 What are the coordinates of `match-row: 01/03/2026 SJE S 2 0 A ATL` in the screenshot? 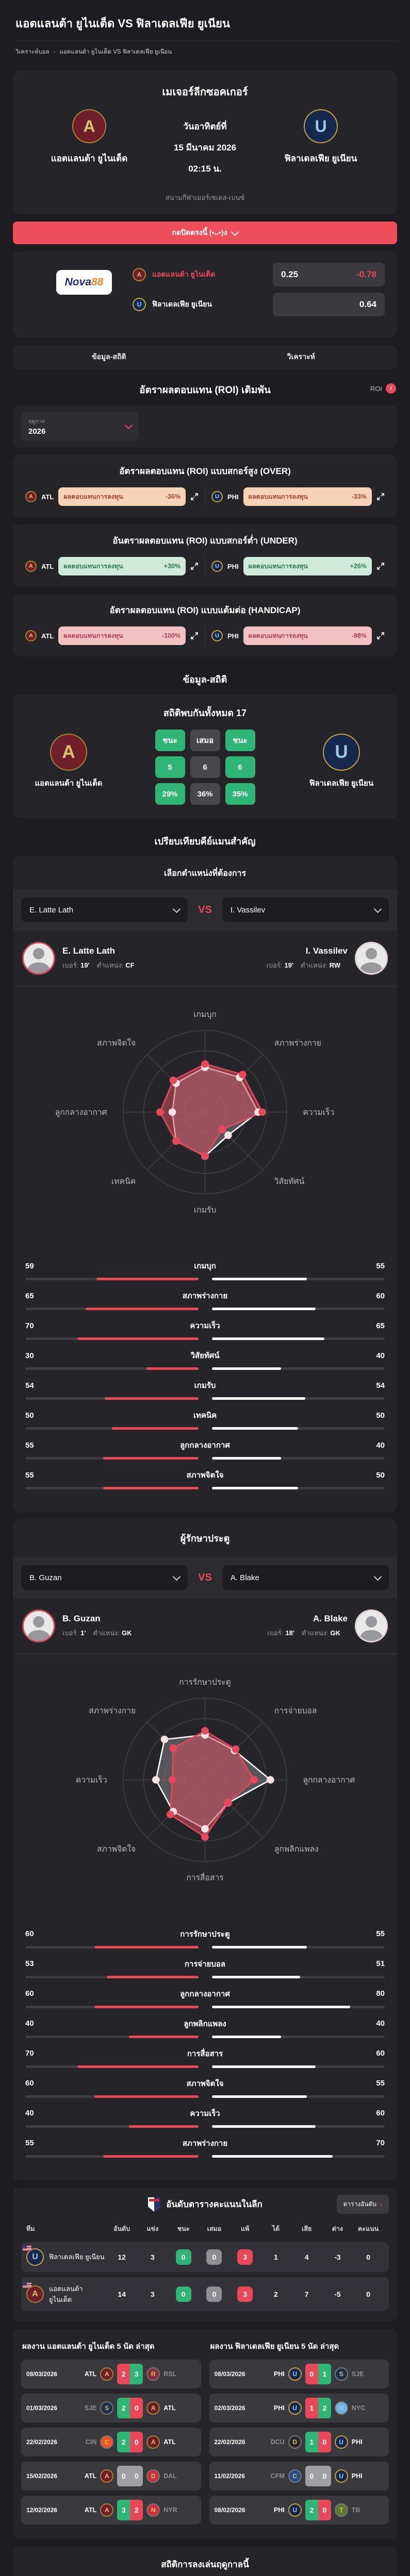 It's located at (111, 2407).